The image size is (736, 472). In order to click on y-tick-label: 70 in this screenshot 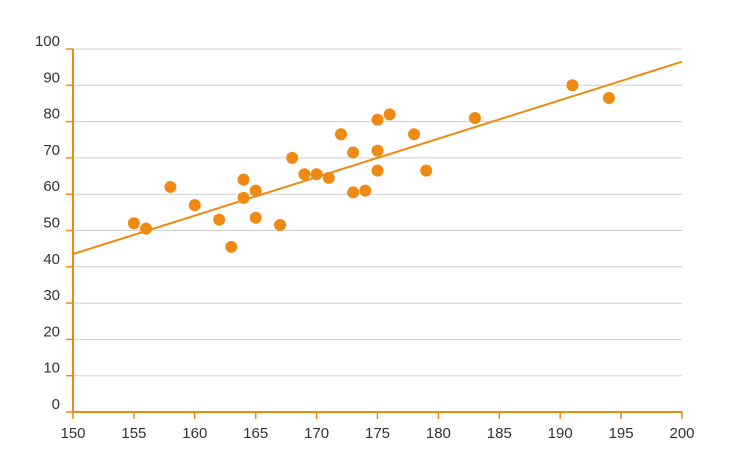, I will do `click(51, 150)`.